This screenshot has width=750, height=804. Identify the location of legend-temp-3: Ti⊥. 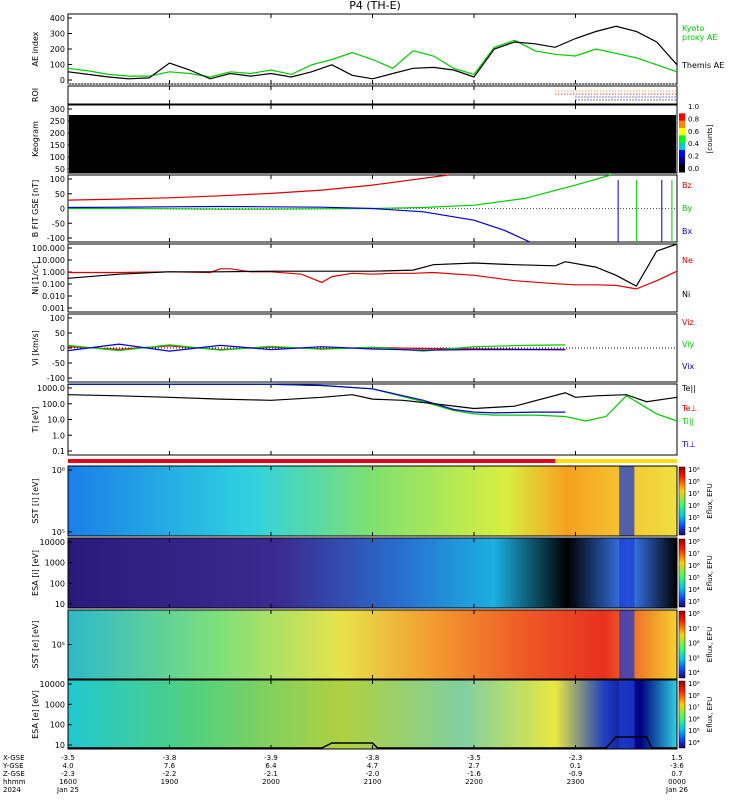
(688, 444).